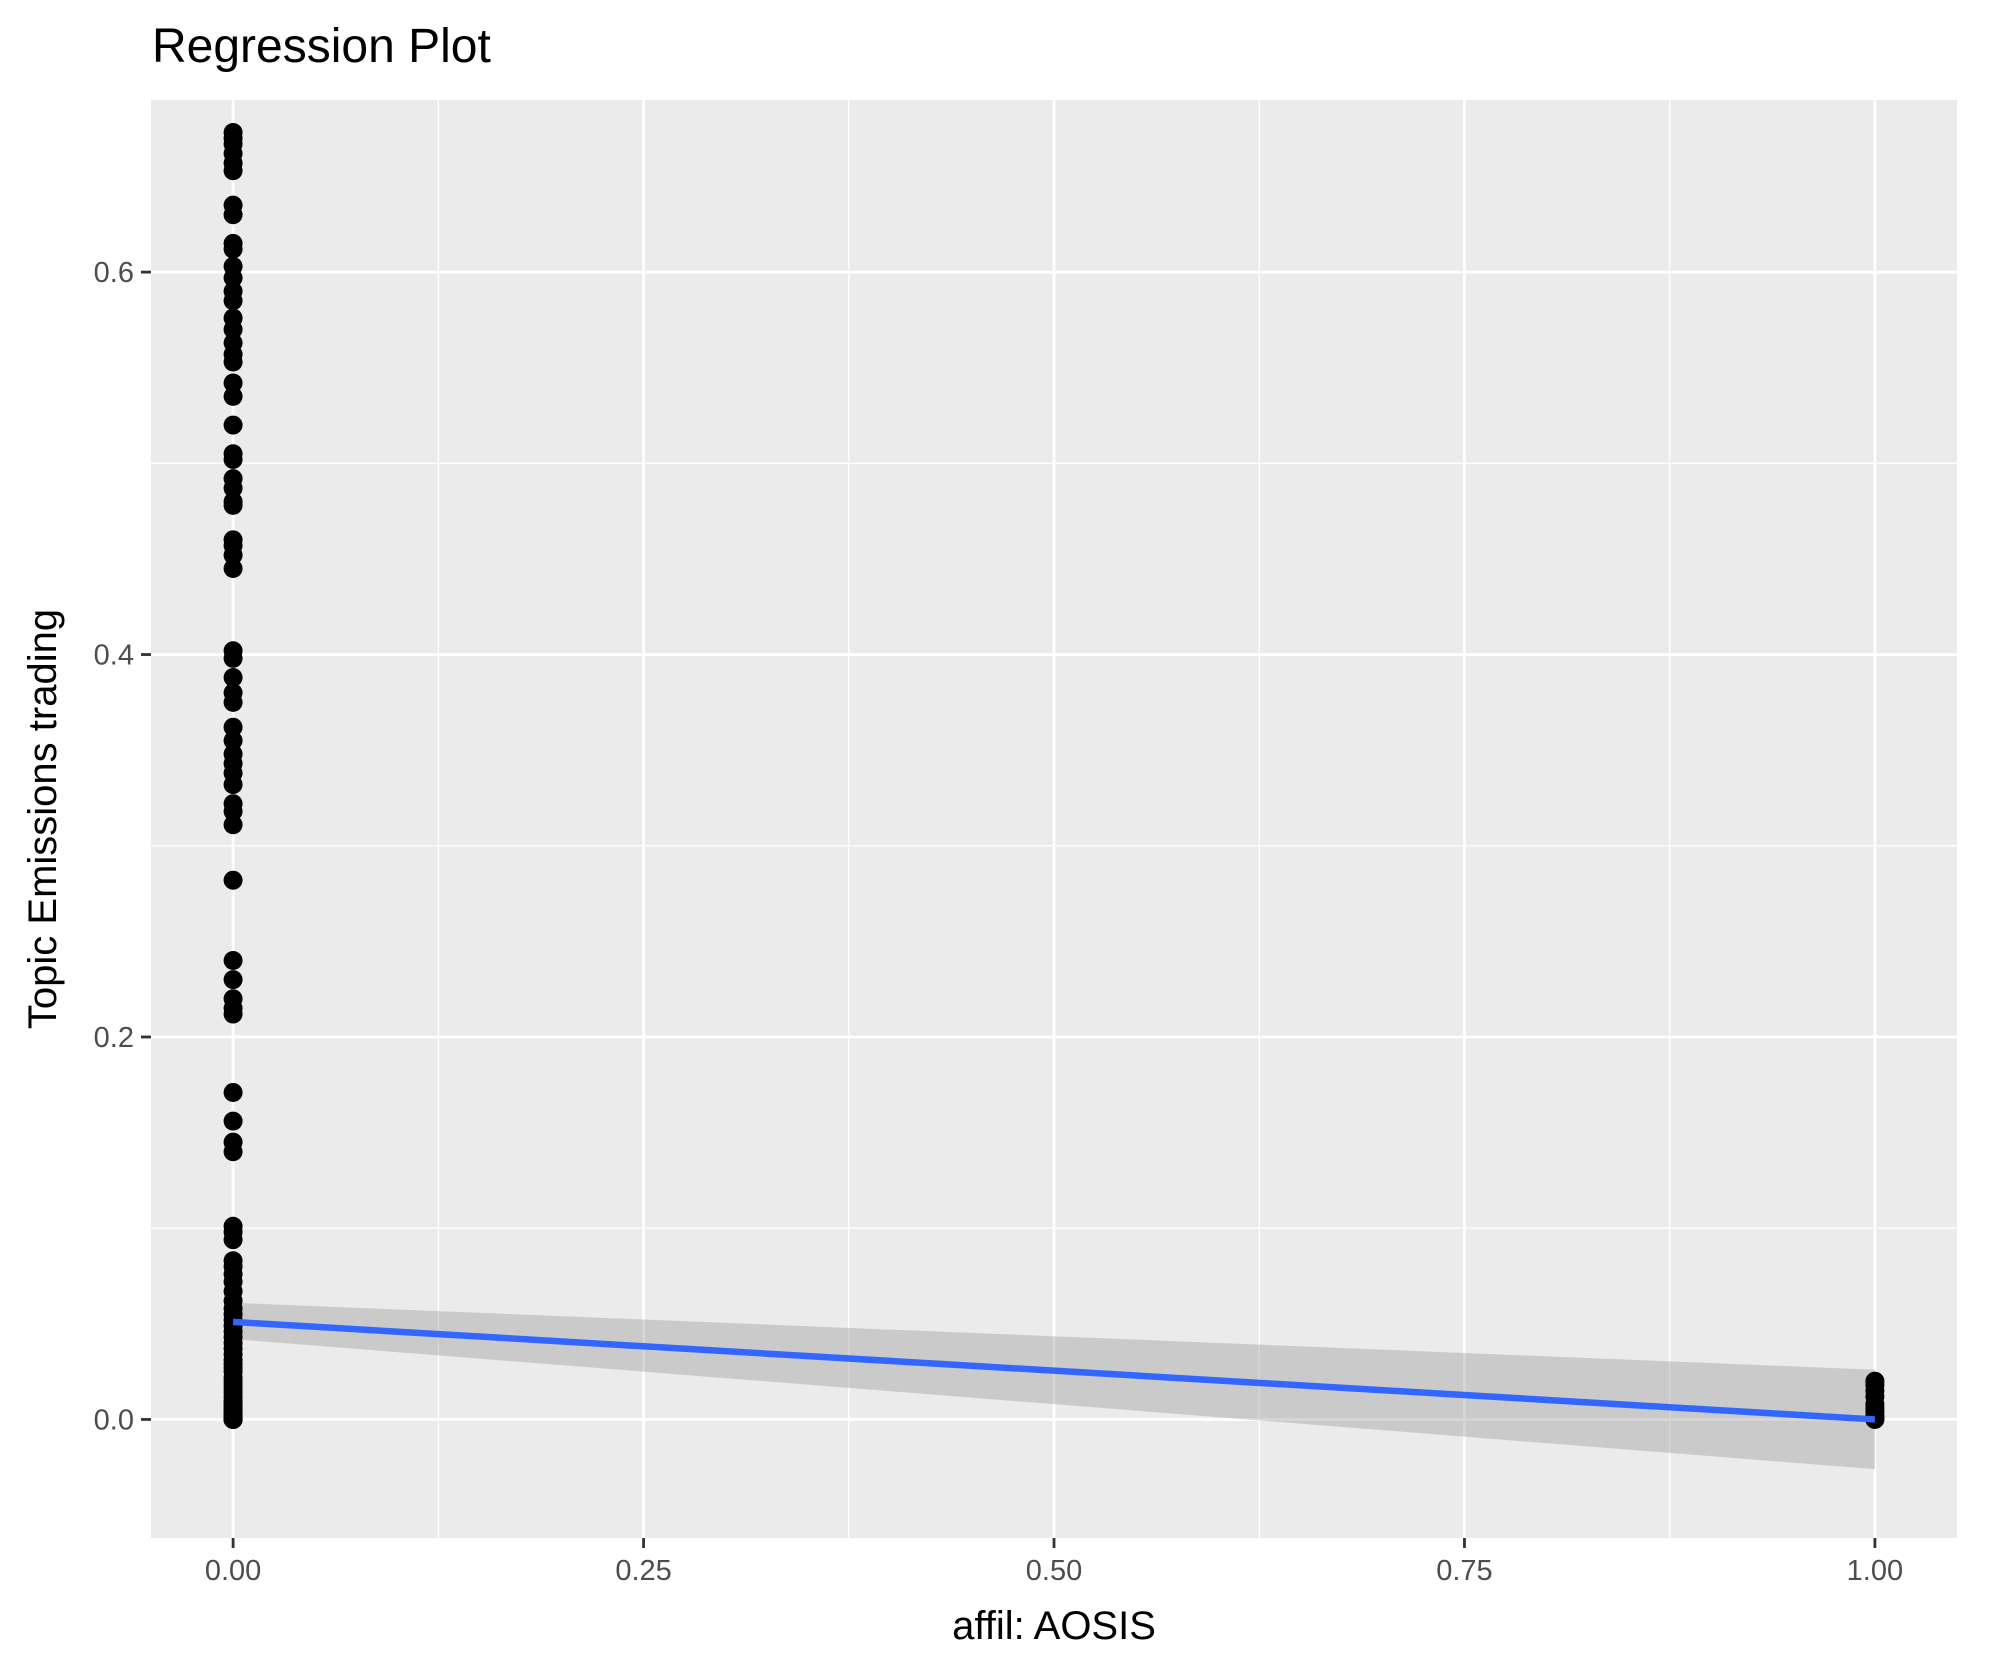  What do you see at coordinates (1054, 1571) in the screenshot?
I see `x-tick-label: 0.50` at bounding box center [1054, 1571].